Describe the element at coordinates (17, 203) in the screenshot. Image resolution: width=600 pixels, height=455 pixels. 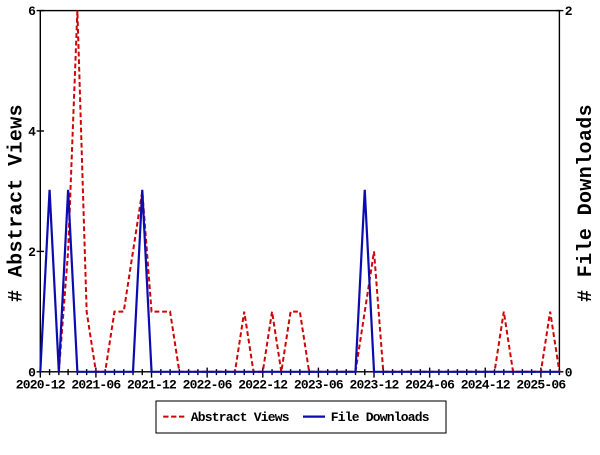
I see `svg-text: # Abstract Views` at that location.